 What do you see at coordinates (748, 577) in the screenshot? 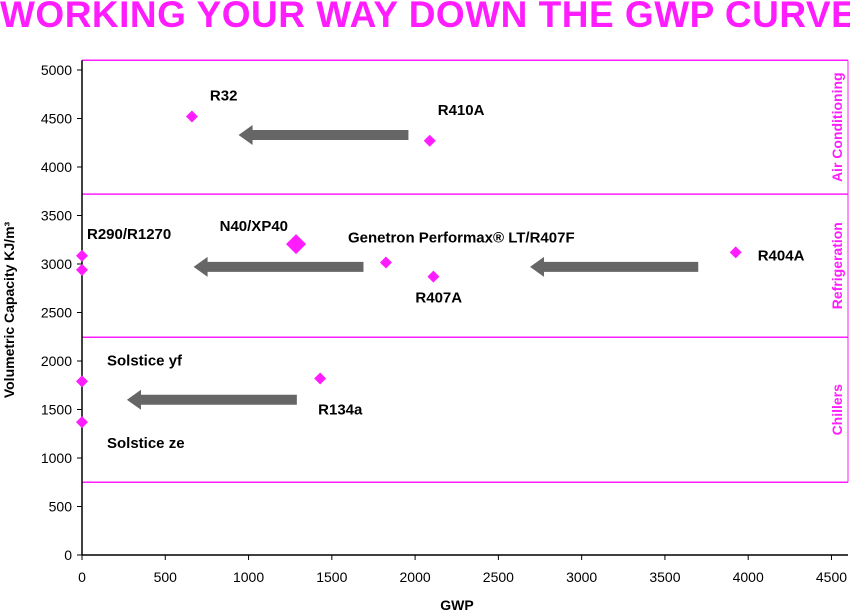
I see `x-tick-label: 4000` at bounding box center [748, 577].